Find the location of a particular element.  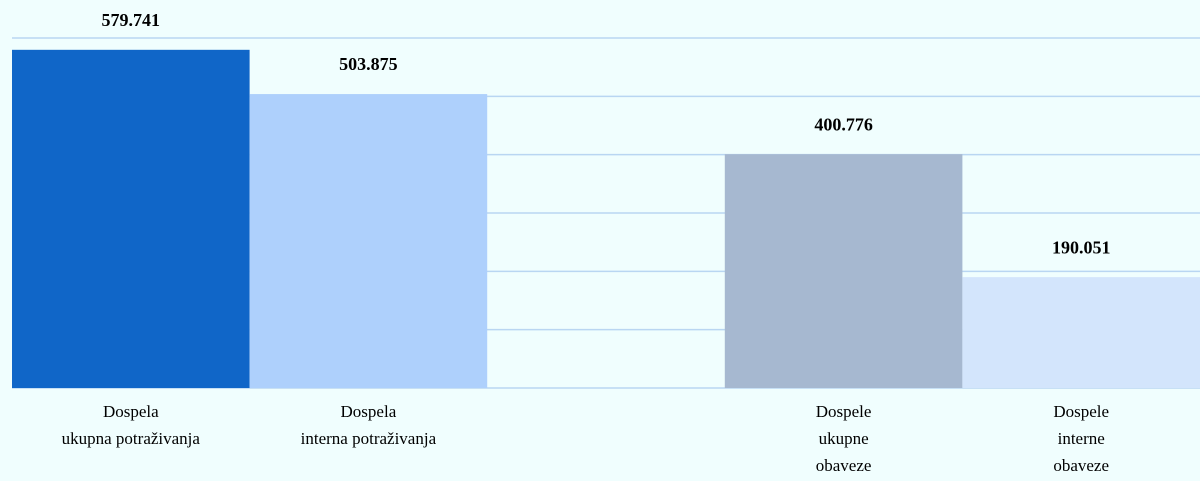

x-tick-label-line: ukupna potraživanja is located at coordinates (131, 438).